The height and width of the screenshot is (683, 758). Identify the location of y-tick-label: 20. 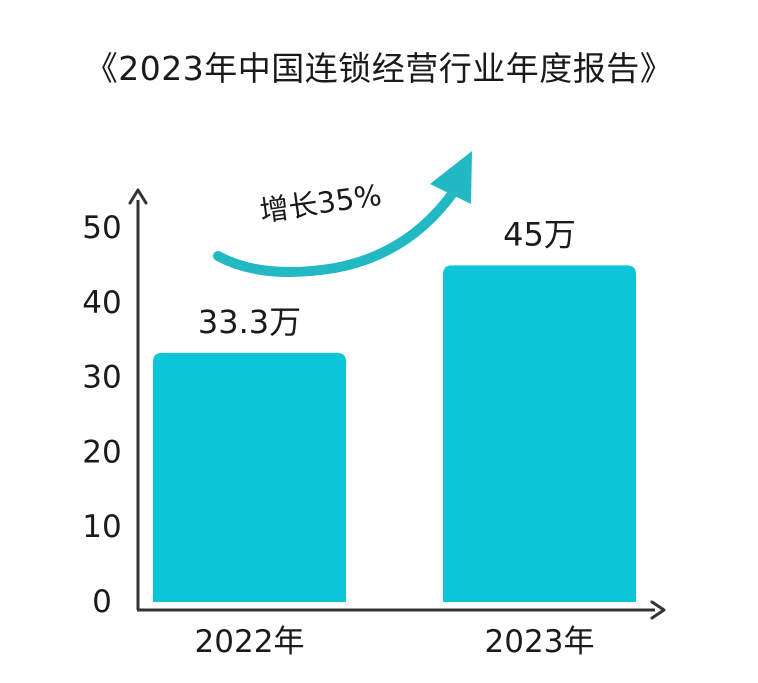
(101, 452).